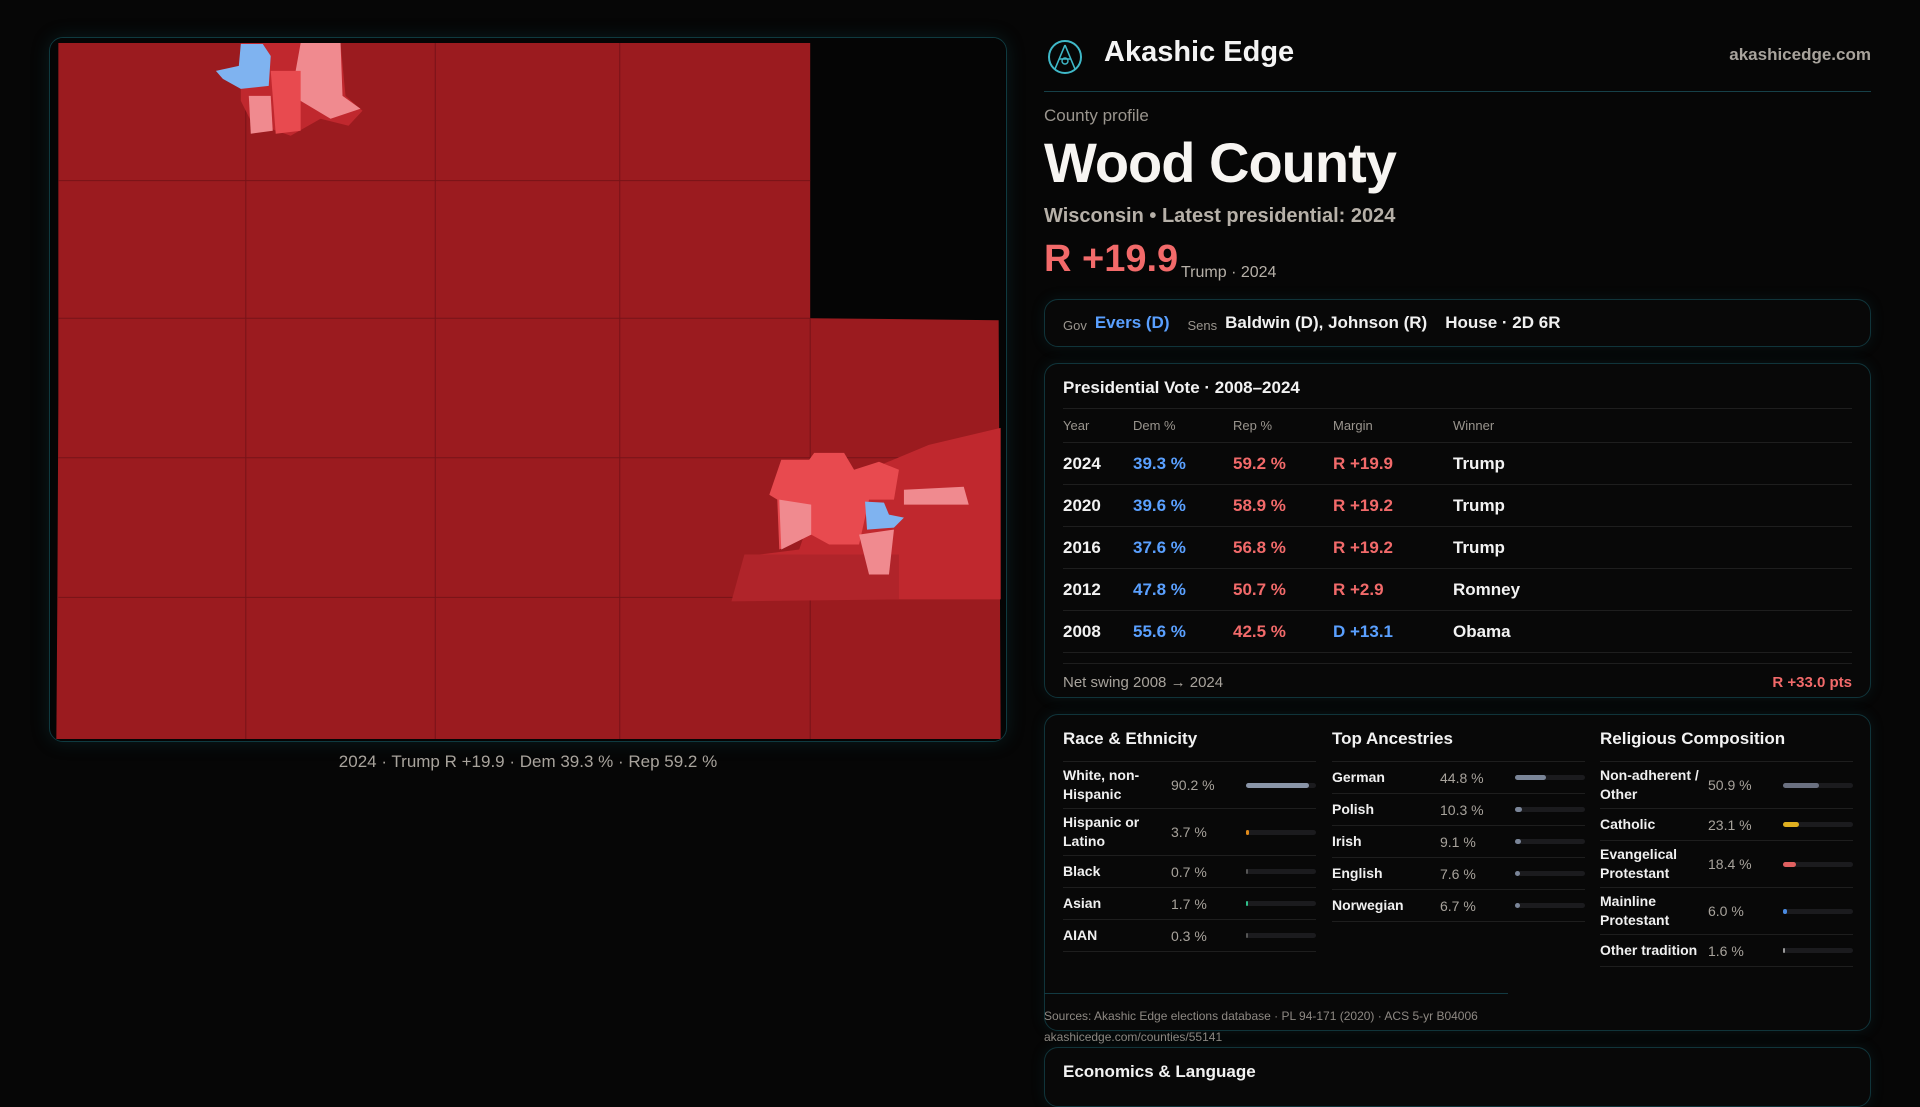  Describe the element at coordinates (1482, 631) in the screenshot. I see `winner: Obama` at that location.